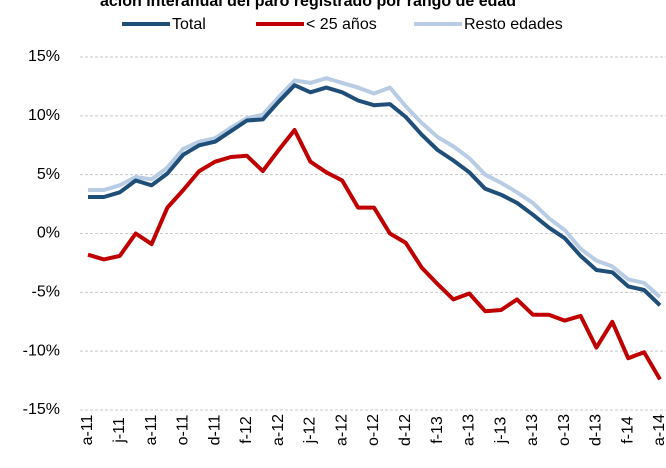  Describe the element at coordinates (189, 24) in the screenshot. I see `legend-label: Total` at that location.